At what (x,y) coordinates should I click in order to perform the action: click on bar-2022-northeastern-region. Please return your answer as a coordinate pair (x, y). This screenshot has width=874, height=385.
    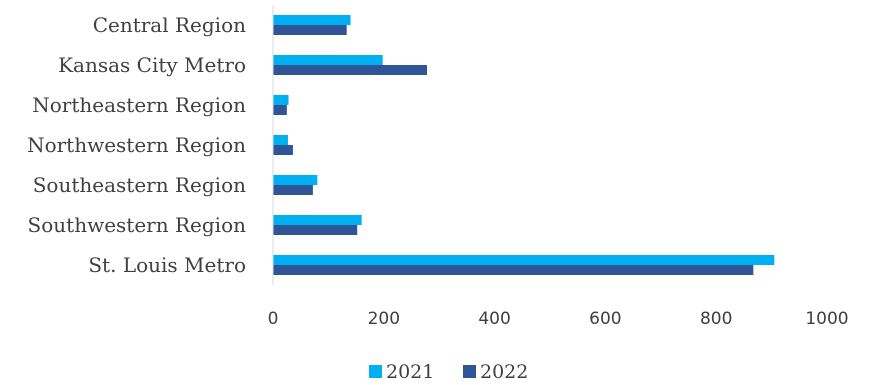
    Looking at the image, I should click on (280, 110).